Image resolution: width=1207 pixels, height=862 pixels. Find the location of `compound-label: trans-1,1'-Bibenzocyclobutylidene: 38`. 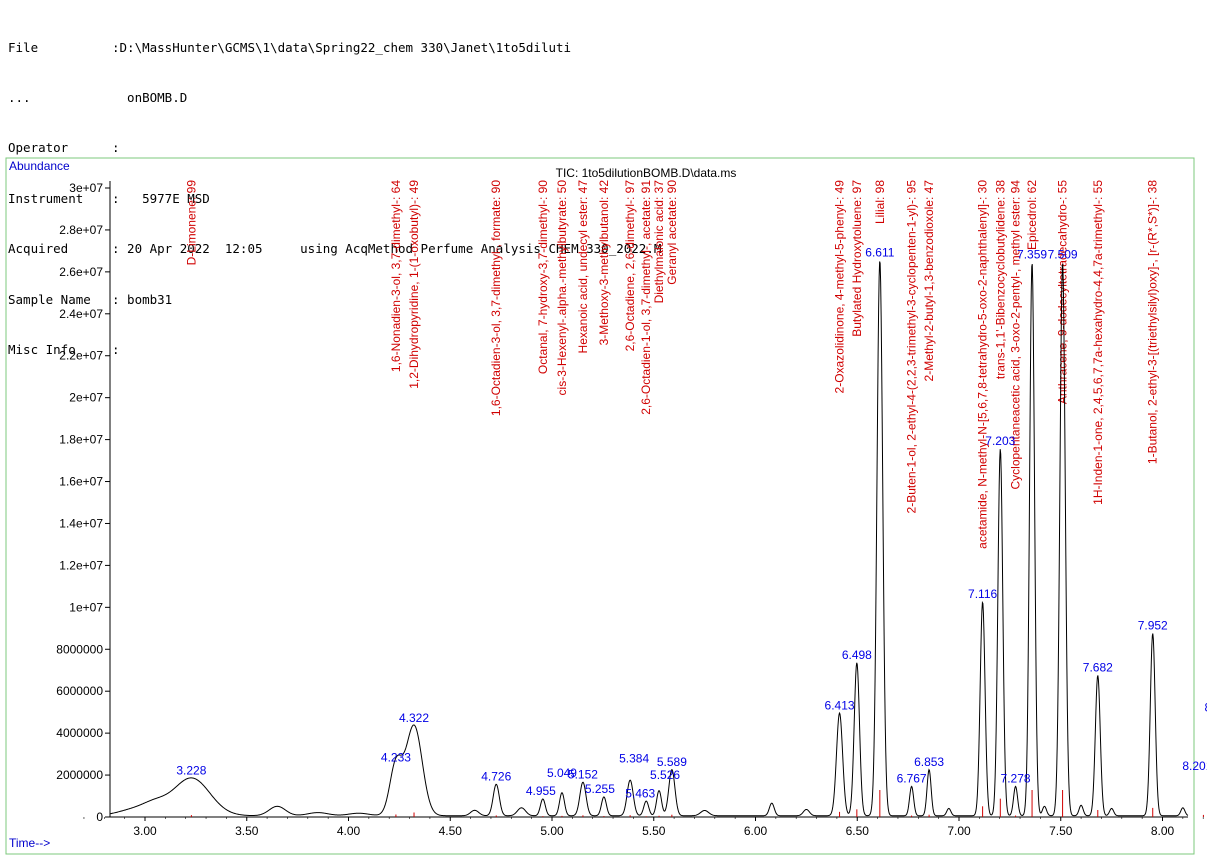

compound-label: trans-1,1'-Bibenzocyclobutylidene: 38 is located at coordinates (1000, 279).